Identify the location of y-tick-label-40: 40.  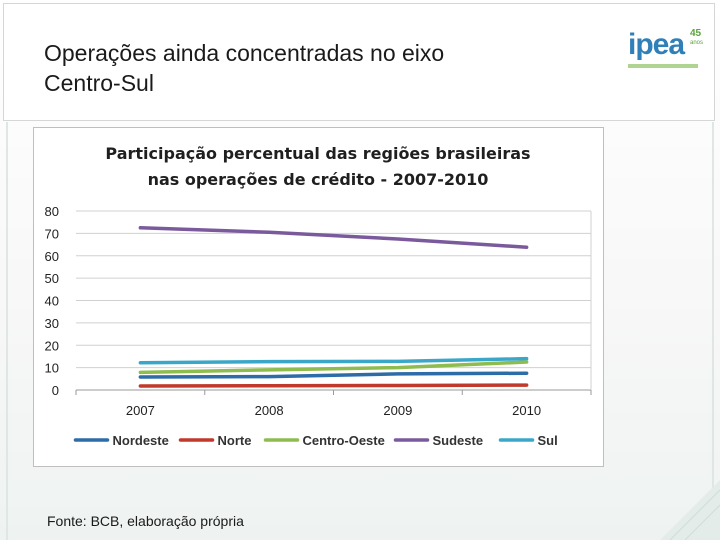
(52, 301).